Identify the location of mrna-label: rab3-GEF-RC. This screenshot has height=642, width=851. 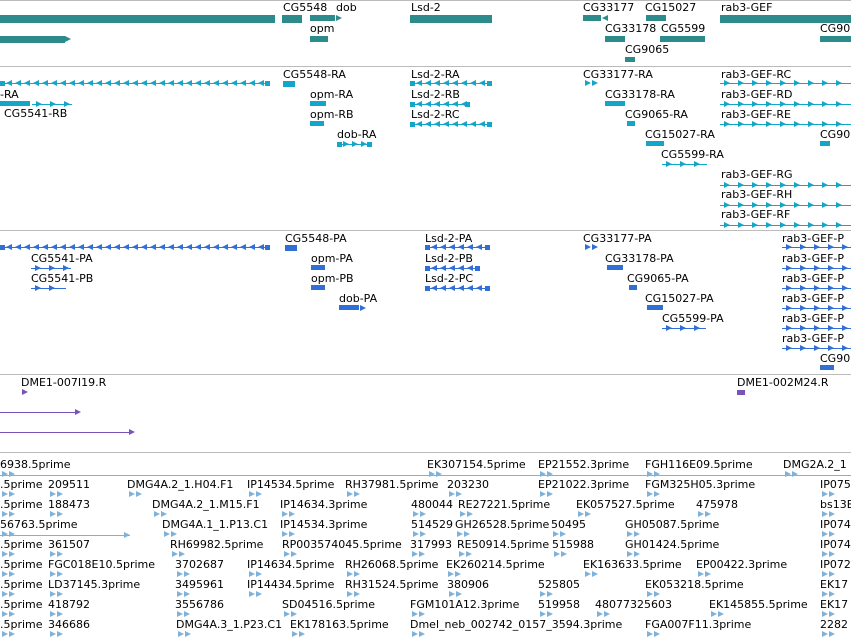
(756, 74).